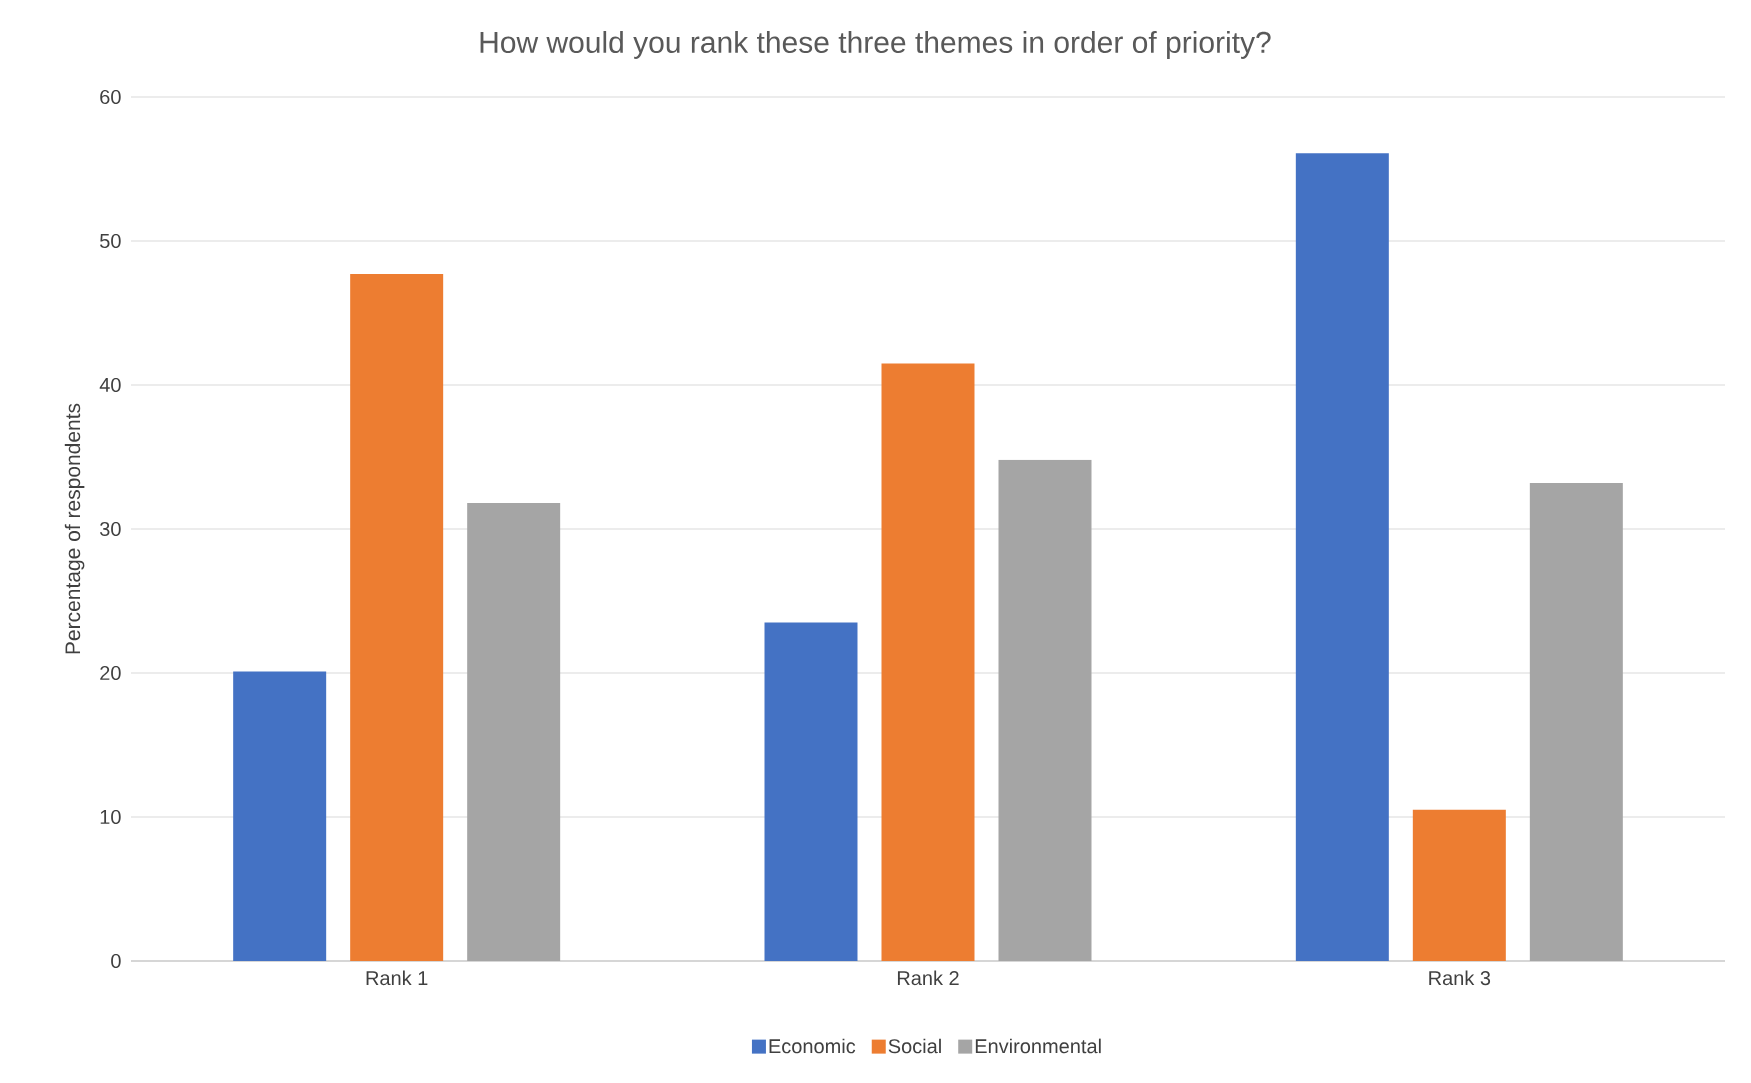  What do you see at coordinates (110, 817) in the screenshot?
I see `y-tick-label: 10` at bounding box center [110, 817].